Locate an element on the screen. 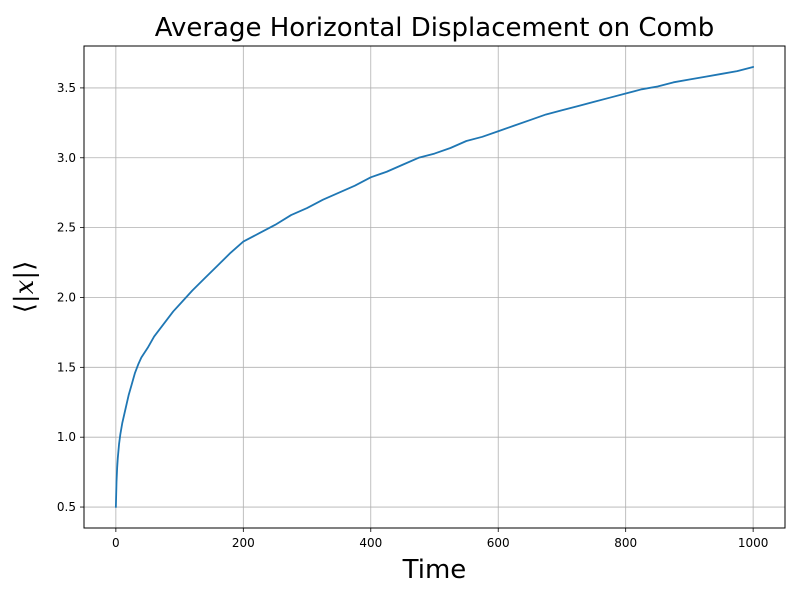  y-tick-label: 1.0 is located at coordinates (66, 437).